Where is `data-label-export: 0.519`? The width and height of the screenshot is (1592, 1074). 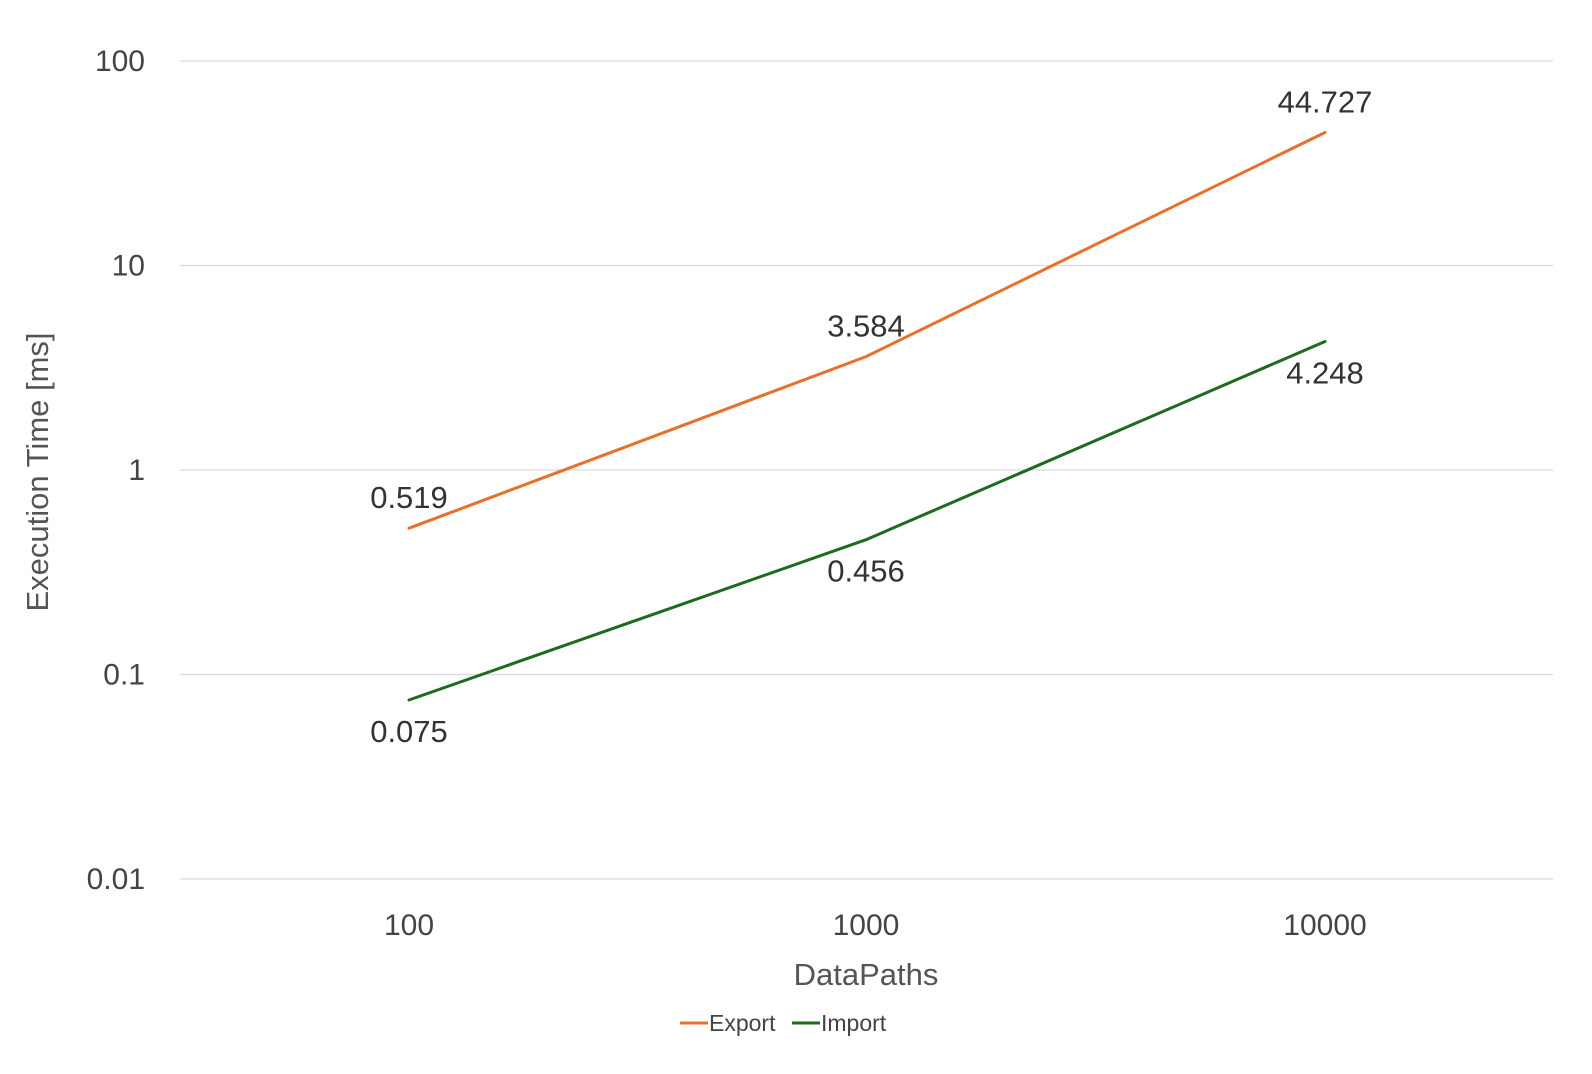 data-label-export: 0.519 is located at coordinates (409, 497).